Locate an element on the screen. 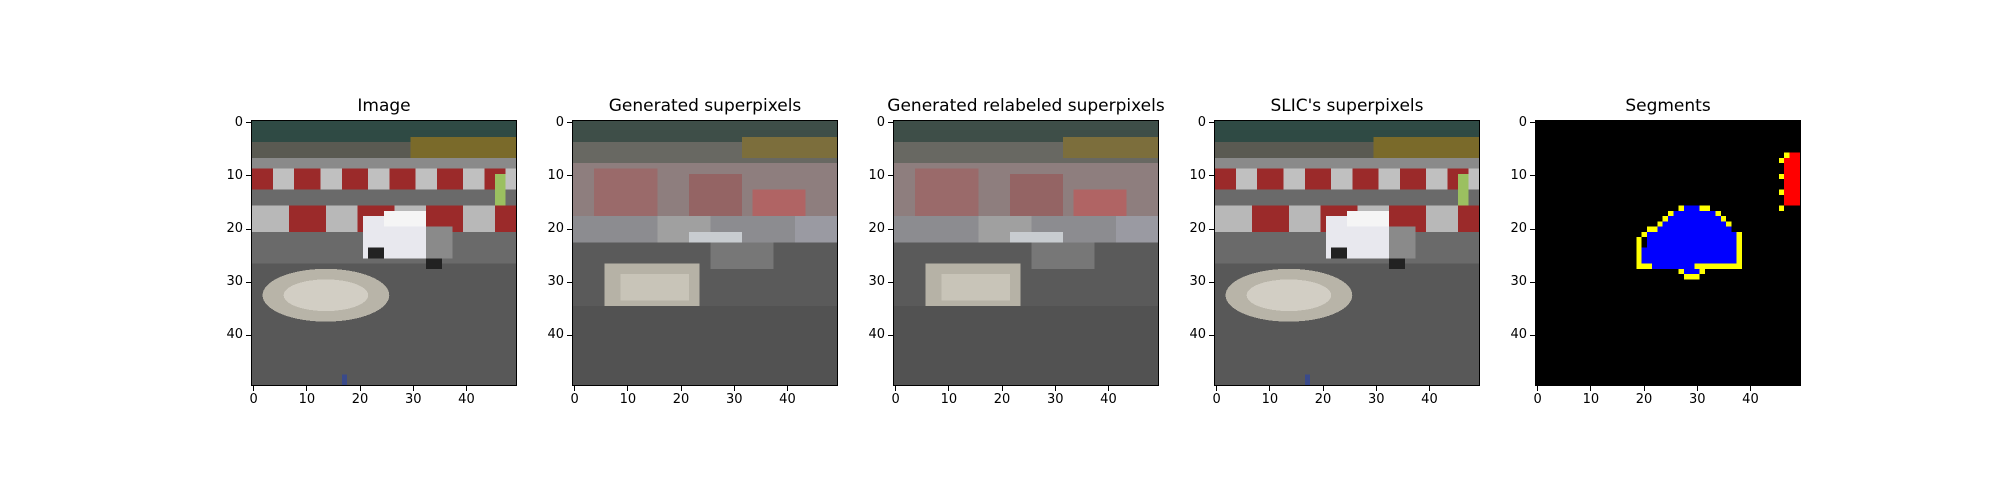 This screenshot has width=2000, height=500. panel-image is located at coordinates (384, 253).